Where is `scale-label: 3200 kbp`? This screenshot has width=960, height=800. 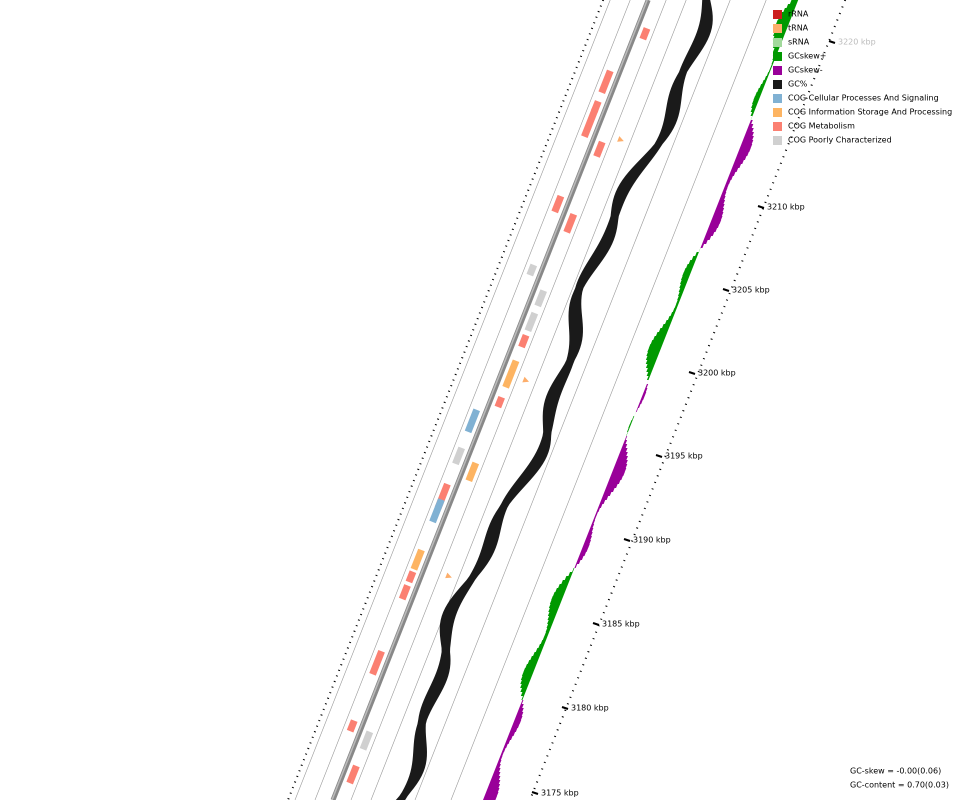
scale-label: 3200 kbp is located at coordinates (717, 373).